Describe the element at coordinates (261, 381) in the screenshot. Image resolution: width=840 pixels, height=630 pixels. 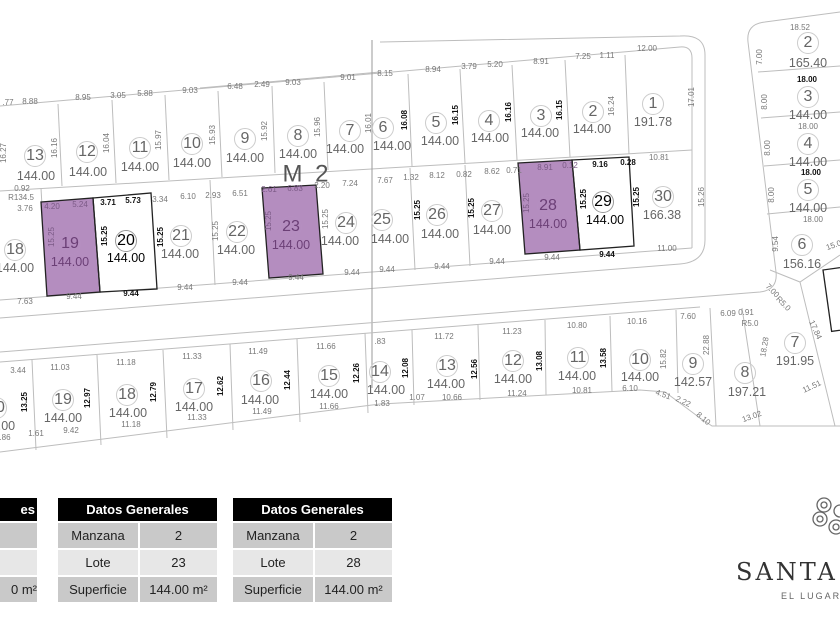
I see `lot-number-16: 16` at that location.